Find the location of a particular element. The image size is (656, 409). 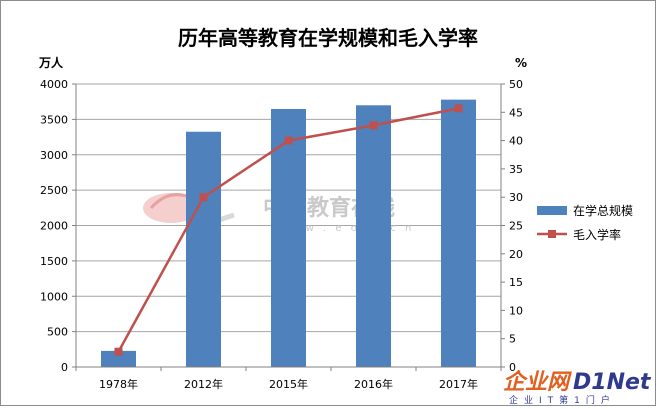

legend-bar-swatch is located at coordinates (552, 210).